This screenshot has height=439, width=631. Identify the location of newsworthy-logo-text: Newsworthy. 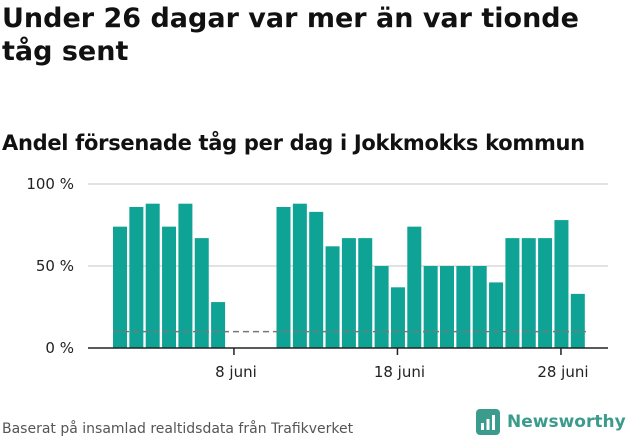
(566, 422).